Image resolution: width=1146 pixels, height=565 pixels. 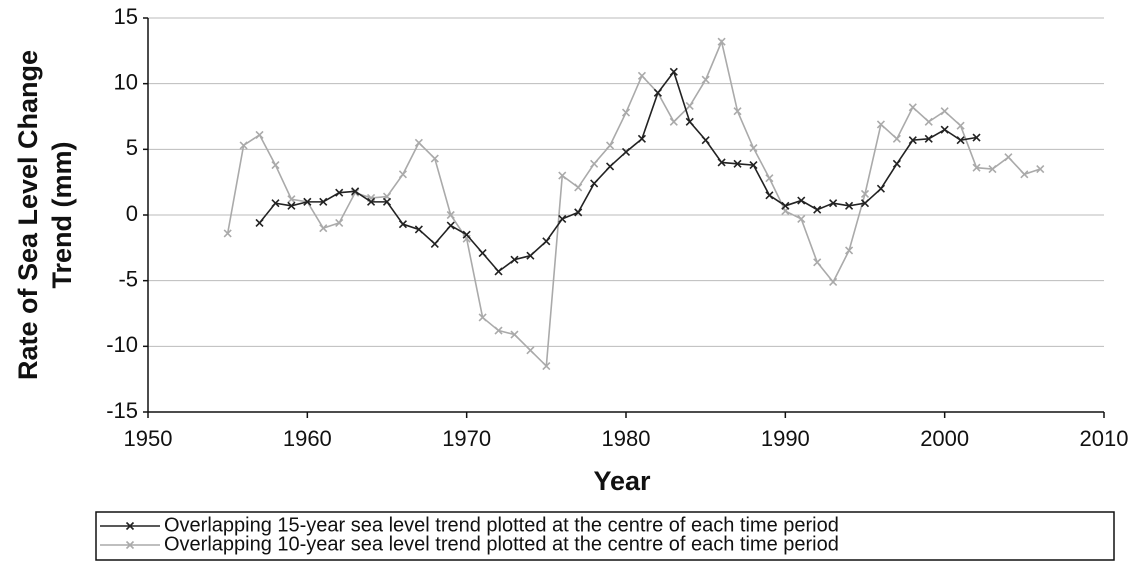 I want to click on x-tick-label: 1980, so click(x=626, y=438).